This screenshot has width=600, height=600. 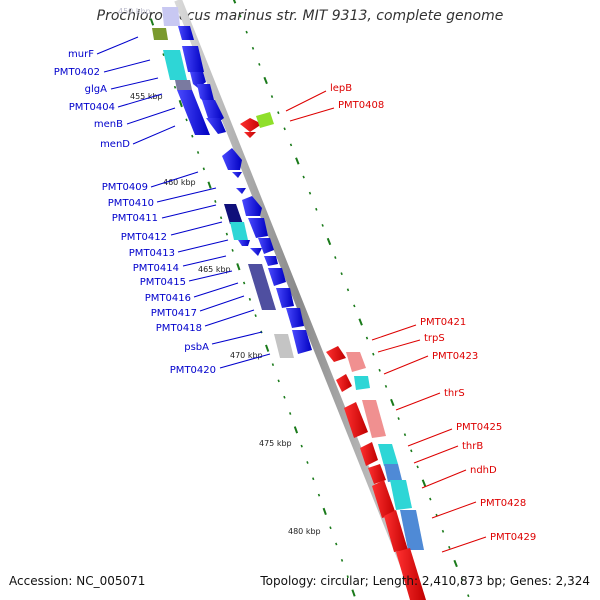 I want to click on feature-PMT0425-red, so click(x=369, y=454).